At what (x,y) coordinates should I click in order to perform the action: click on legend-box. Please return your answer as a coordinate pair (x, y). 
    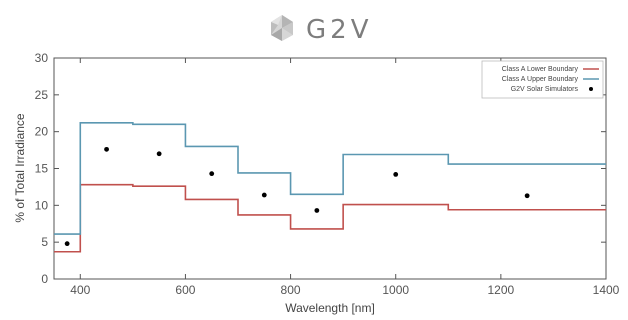
    Looking at the image, I should click on (542, 79).